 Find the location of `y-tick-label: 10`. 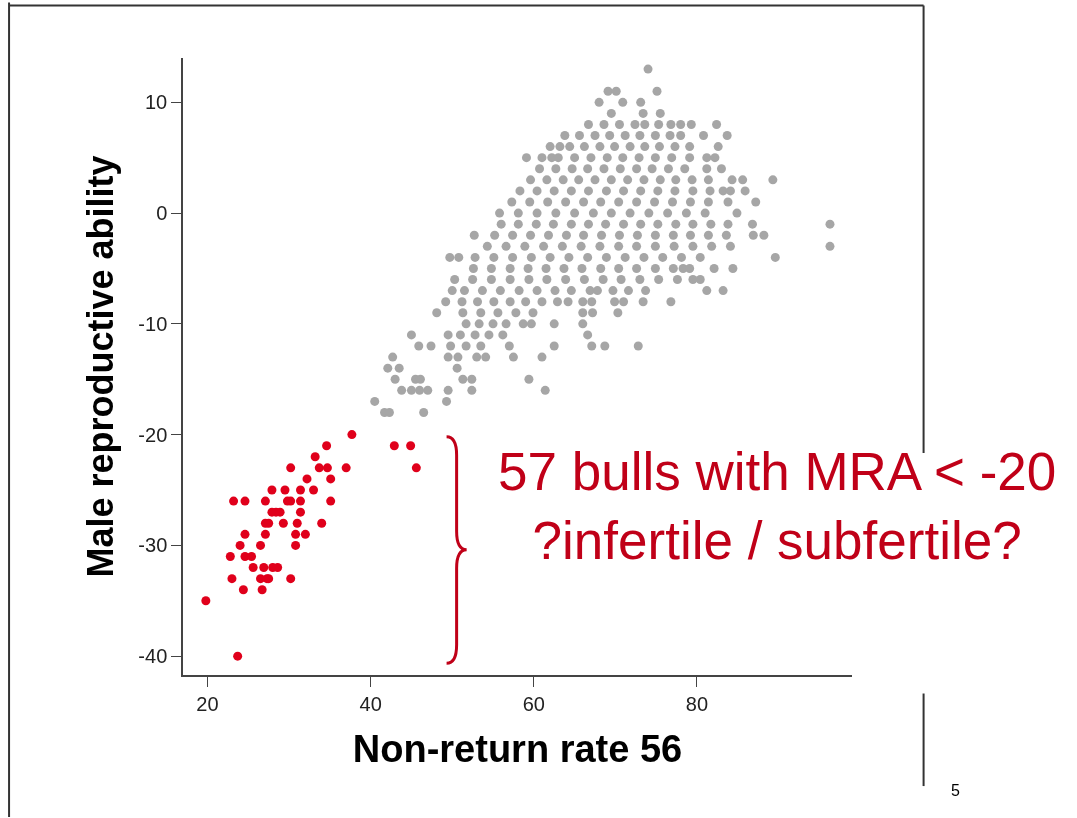

y-tick-label: 10 is located at coordinates (156, 102).